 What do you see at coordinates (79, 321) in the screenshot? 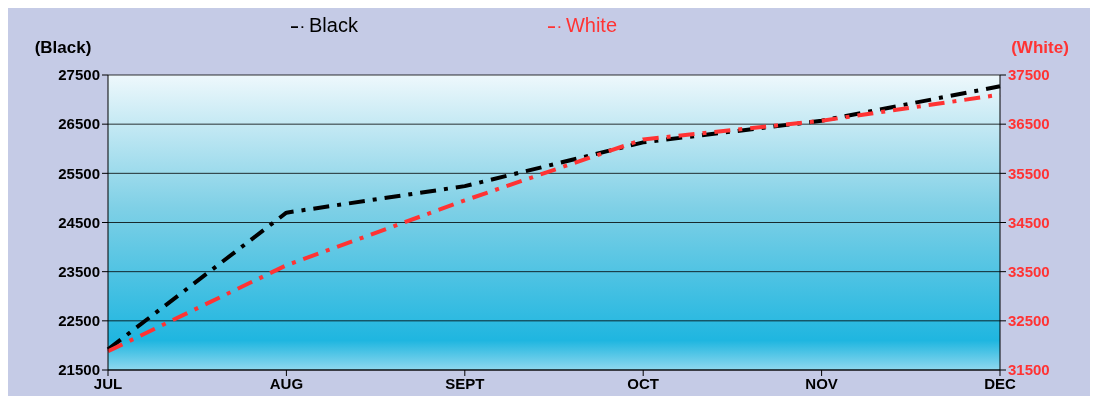
I see `y-tick-label: 22500` at bounding box center [79, 321].